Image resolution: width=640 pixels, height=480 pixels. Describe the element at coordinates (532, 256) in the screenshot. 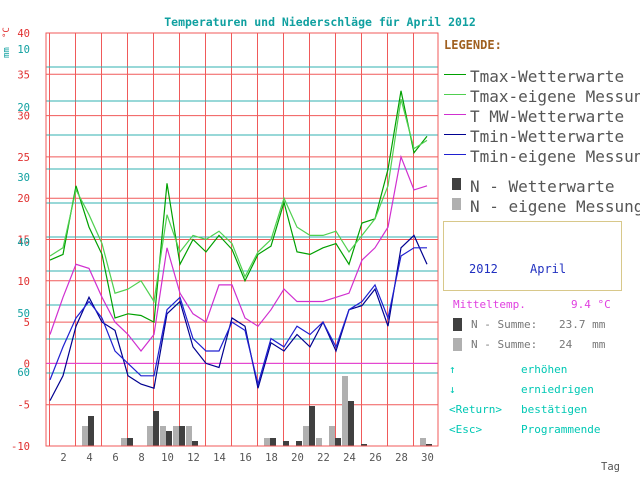

I see `date-box: 2012 April` at that location.